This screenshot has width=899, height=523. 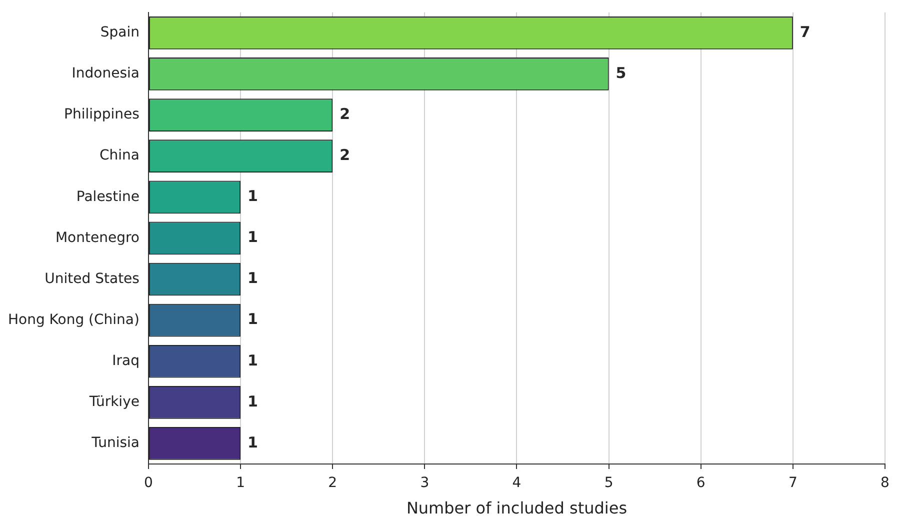 I want to click on y-tick-label: United States, so click(x=92, y=278).